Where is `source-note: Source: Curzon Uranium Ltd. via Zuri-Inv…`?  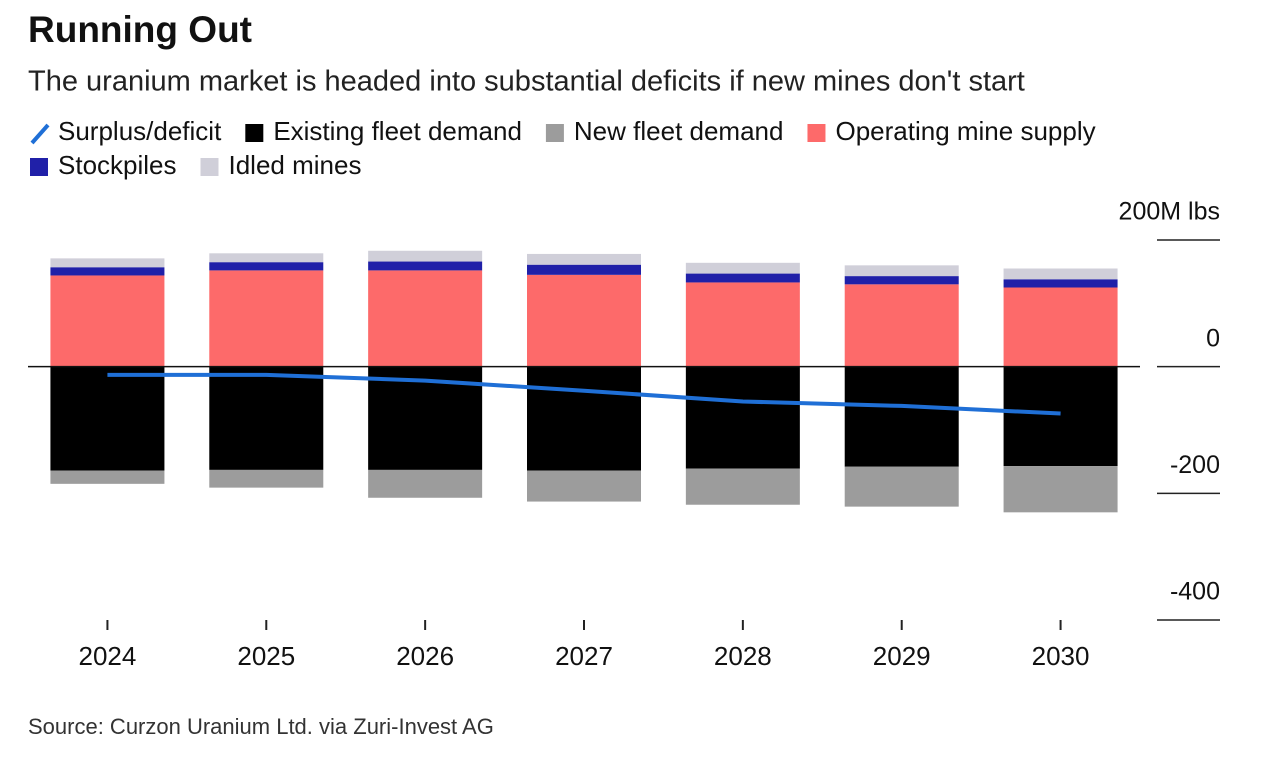 source-note: Source: Curzon Uranium Ltd. via Zuri-Inv… is located at coordinates (261, 726).